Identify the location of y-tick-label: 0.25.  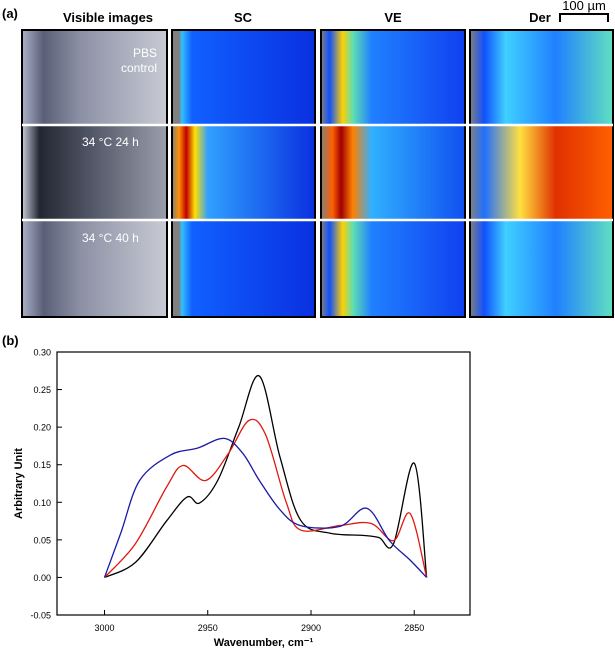
(42, 390).